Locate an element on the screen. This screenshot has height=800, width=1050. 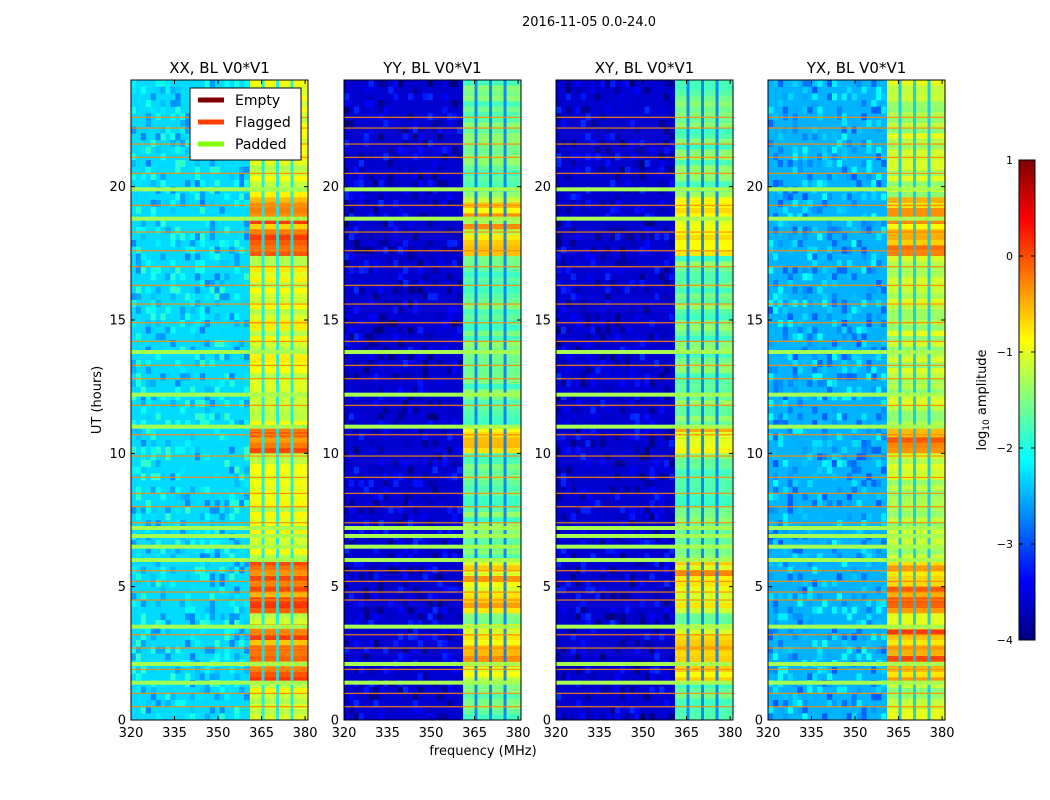
channel-gap is located at coordinates (900, 400).